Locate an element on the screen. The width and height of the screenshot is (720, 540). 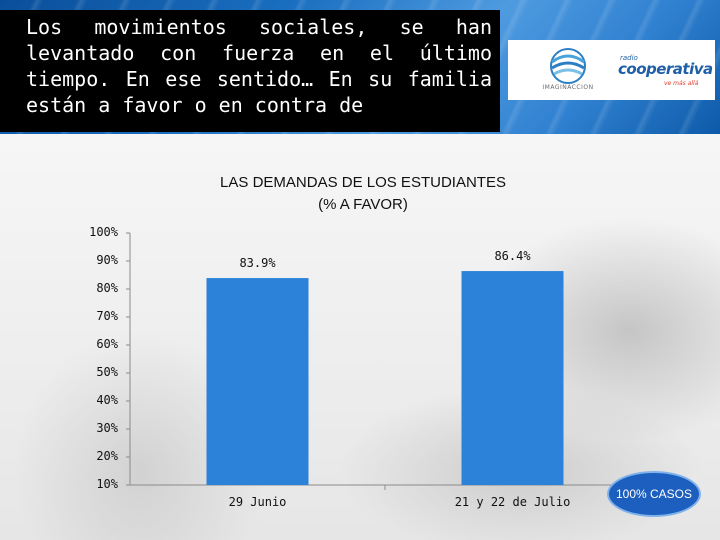
y-tick-label: 70% is located at coordinates (107, 316).